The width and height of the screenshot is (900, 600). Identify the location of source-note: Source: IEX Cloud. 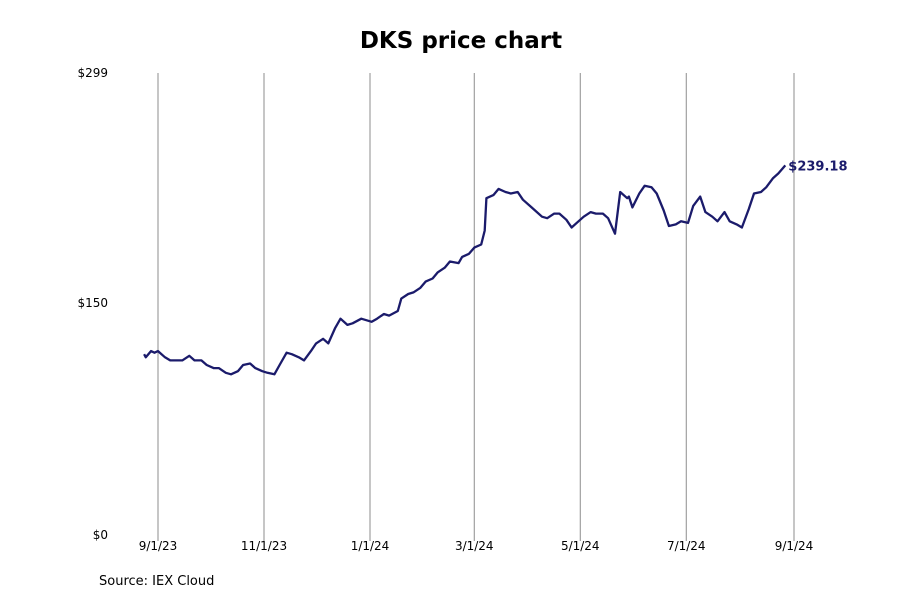
(157, 581).